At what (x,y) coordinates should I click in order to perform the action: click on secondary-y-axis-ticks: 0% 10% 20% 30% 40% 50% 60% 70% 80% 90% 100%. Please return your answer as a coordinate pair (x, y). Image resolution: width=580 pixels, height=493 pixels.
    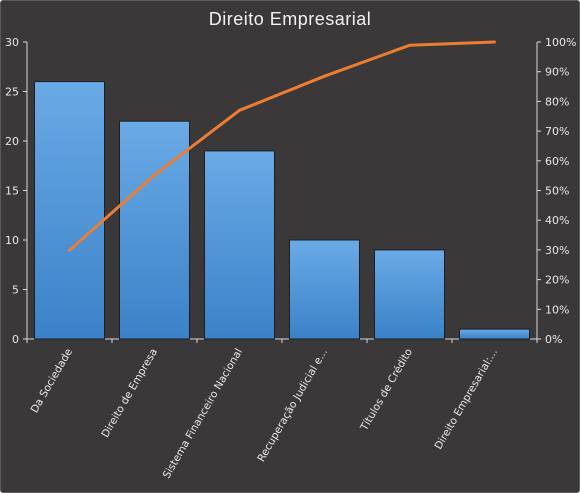
    Looking at the image, I should click on (556, 191).